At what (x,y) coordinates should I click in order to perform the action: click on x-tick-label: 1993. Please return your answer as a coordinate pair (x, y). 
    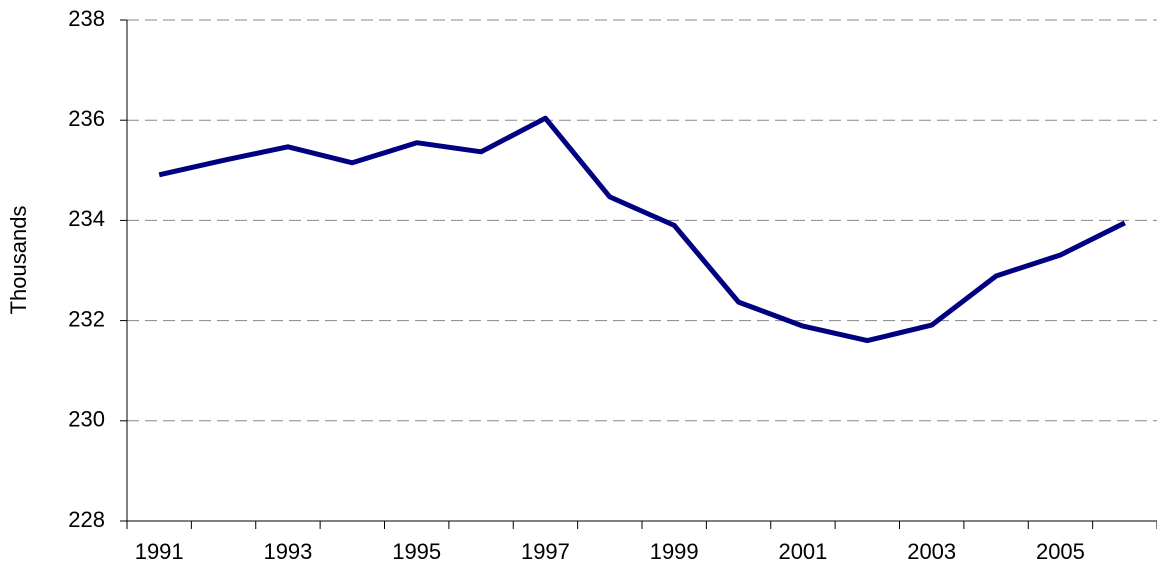
    Looking at the image, I should click on (287, 551).